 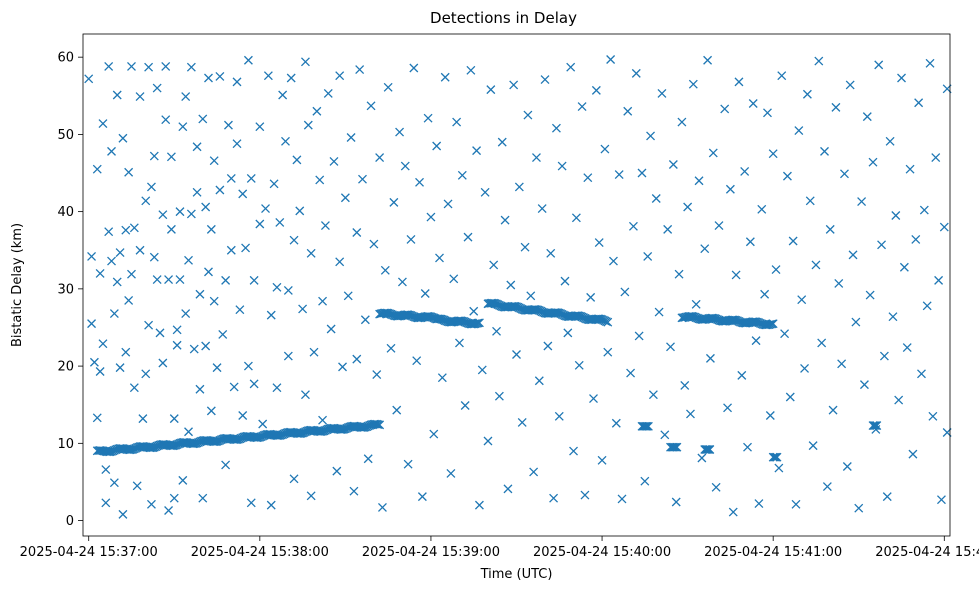 I want to click on y-tick-label-1: 10, so click(x=65, y=444).